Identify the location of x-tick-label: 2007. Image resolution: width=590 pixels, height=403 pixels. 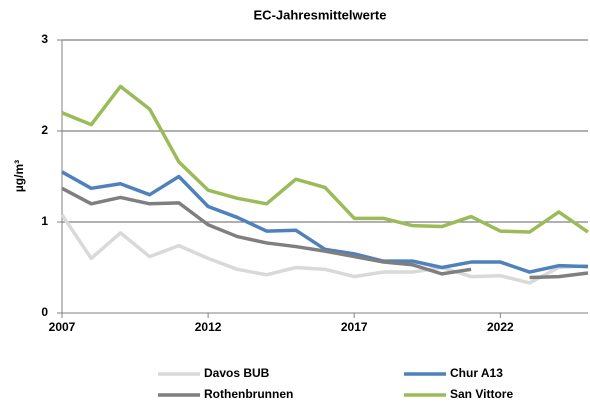
(62, 327).